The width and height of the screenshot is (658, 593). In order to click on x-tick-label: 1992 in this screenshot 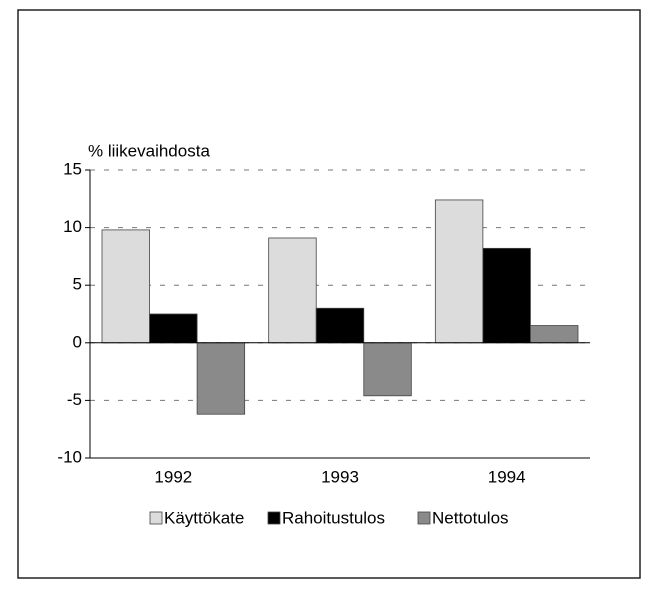, I will do `click(173, 476)`.